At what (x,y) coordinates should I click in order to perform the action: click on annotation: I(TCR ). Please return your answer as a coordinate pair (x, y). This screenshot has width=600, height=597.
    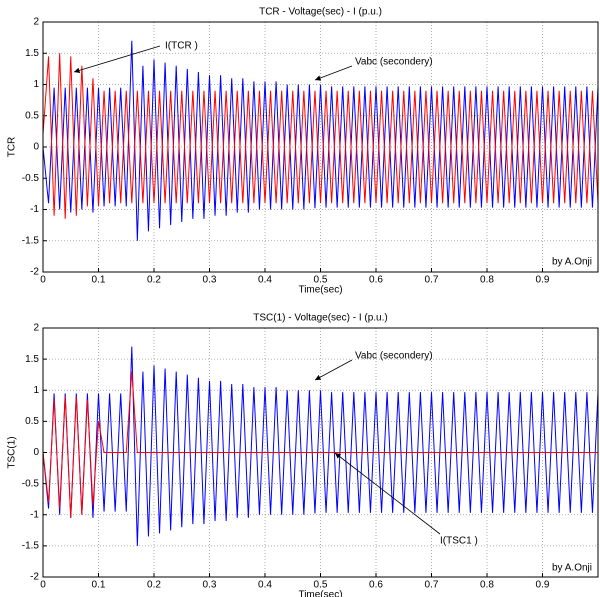
    Looking at the image, I should click on (181, 46).